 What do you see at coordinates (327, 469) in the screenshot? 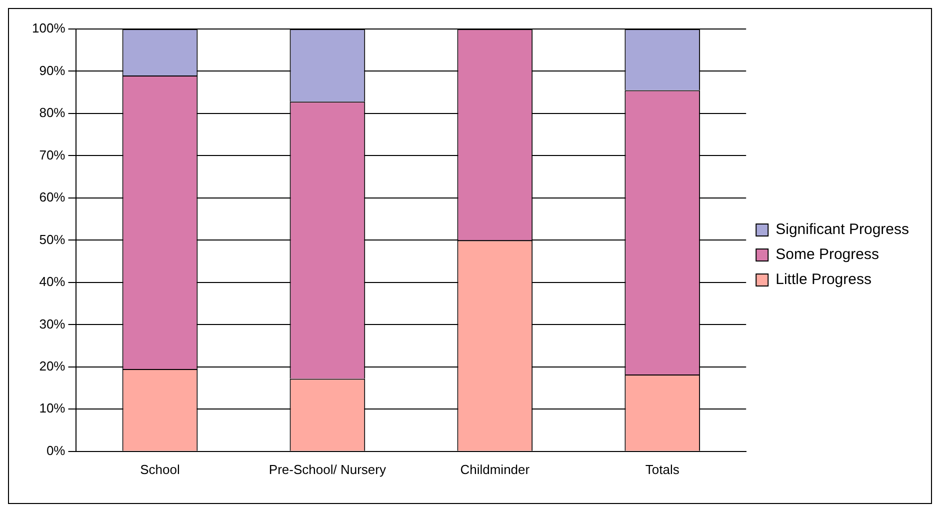
I see `x-tick-label: Pre-School/ Nursery` at bounding box center [327, 469].